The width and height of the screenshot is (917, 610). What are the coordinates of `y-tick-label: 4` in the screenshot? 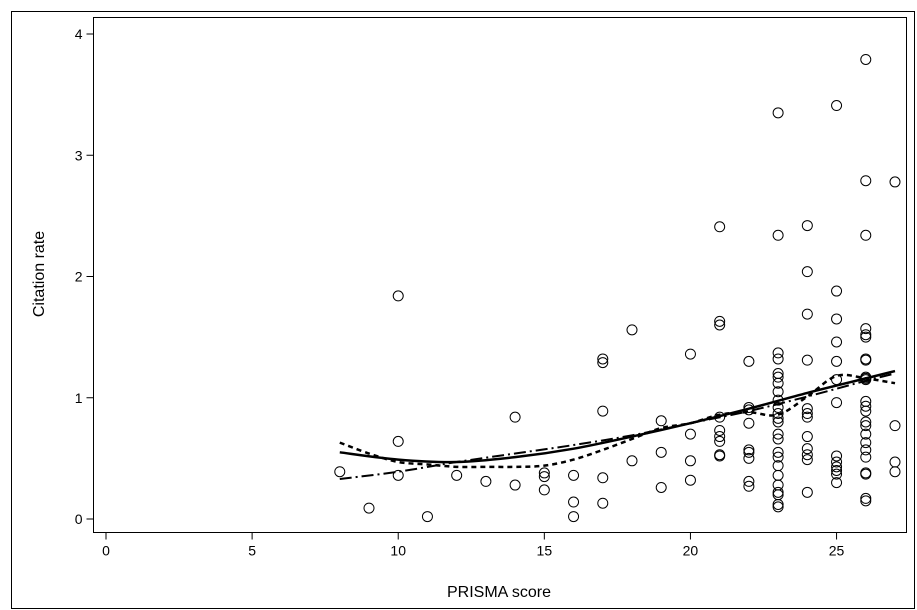 It's located at (79, 34).